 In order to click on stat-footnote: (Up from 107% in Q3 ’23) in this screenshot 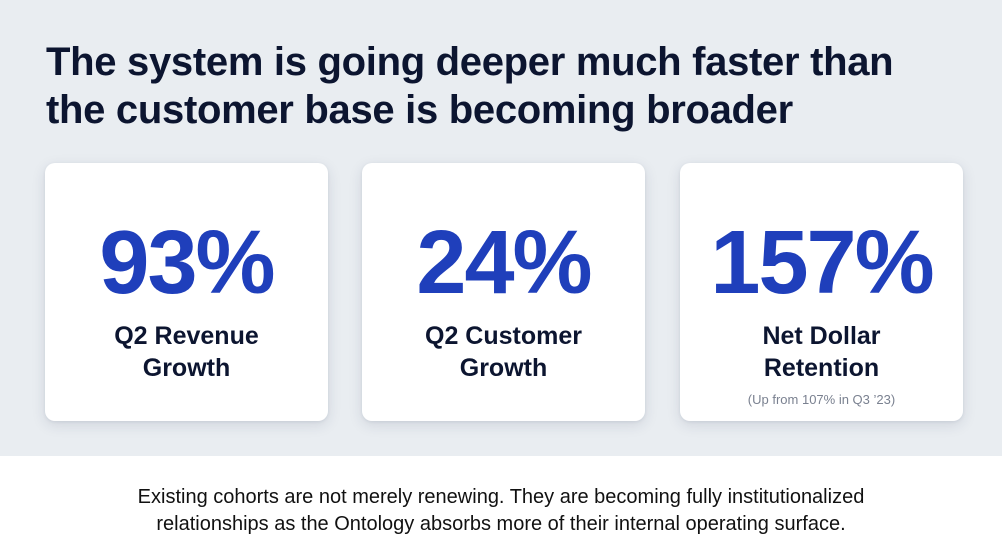, I will do `click(821, 399)`.